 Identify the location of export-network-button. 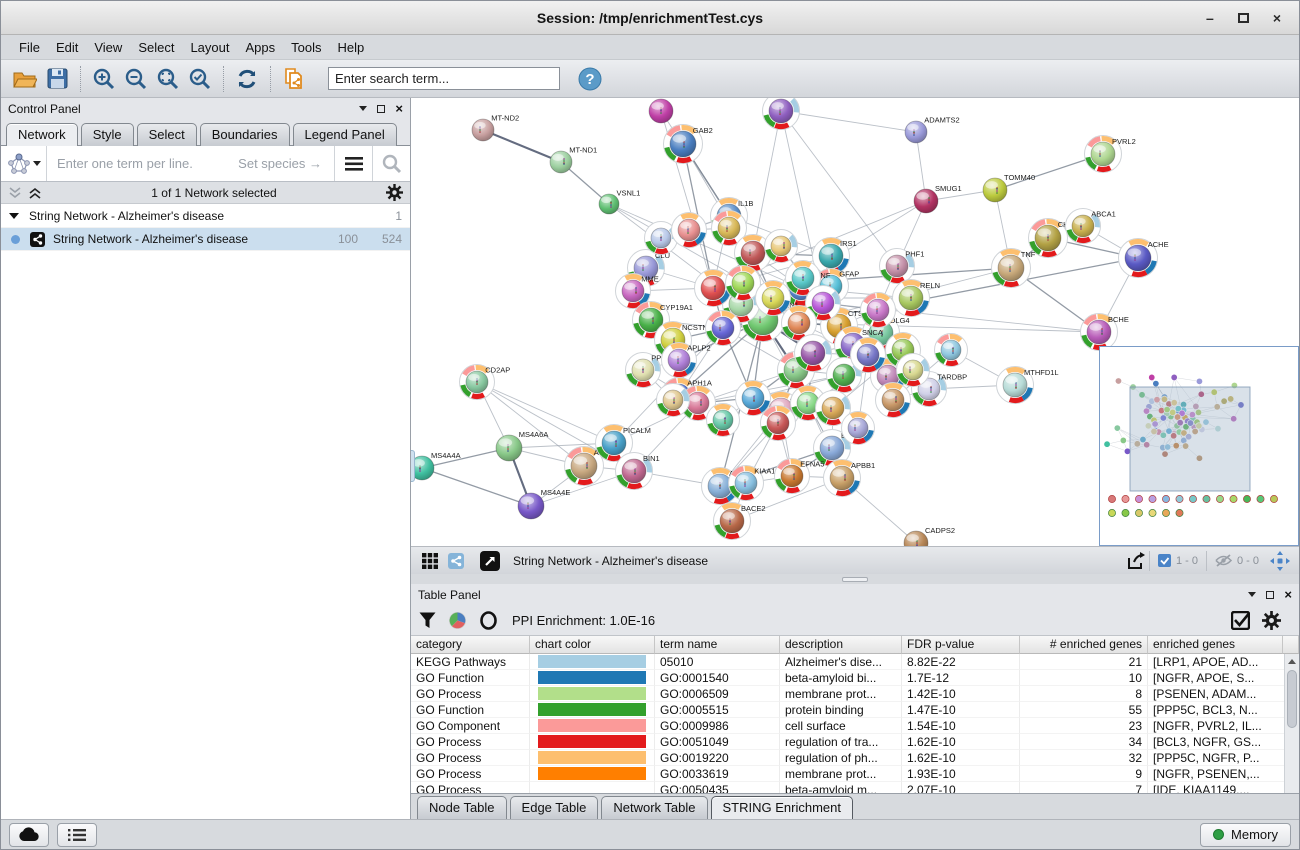
(1136, 561).